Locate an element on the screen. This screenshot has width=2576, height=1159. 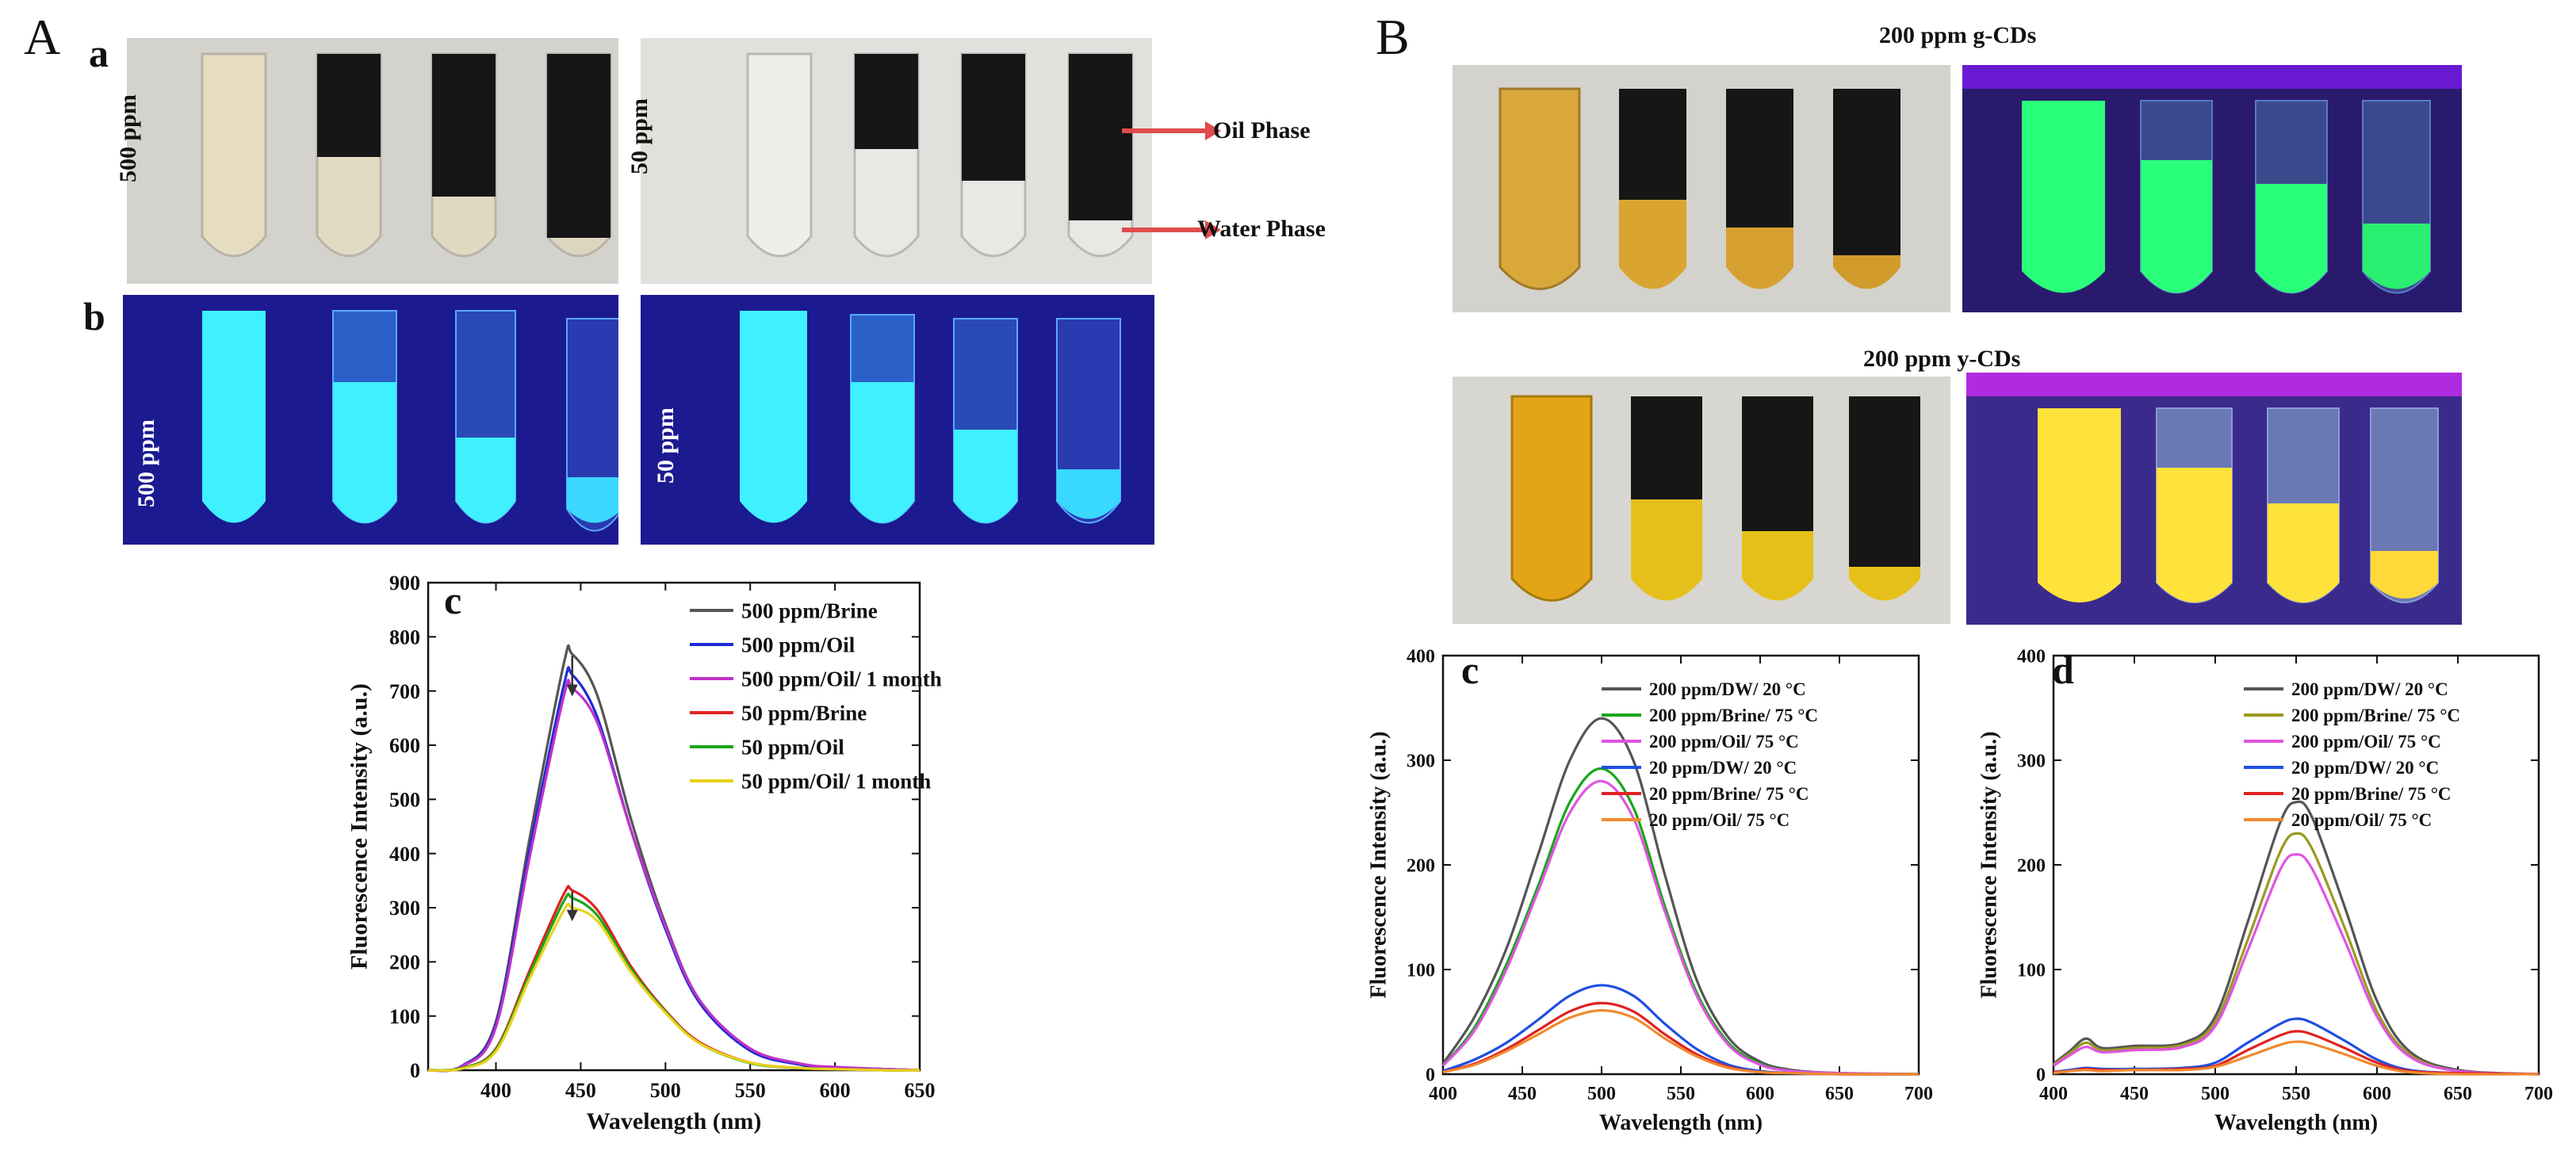
tubes-y-cds-uv is located at coordinates (2214, 499).